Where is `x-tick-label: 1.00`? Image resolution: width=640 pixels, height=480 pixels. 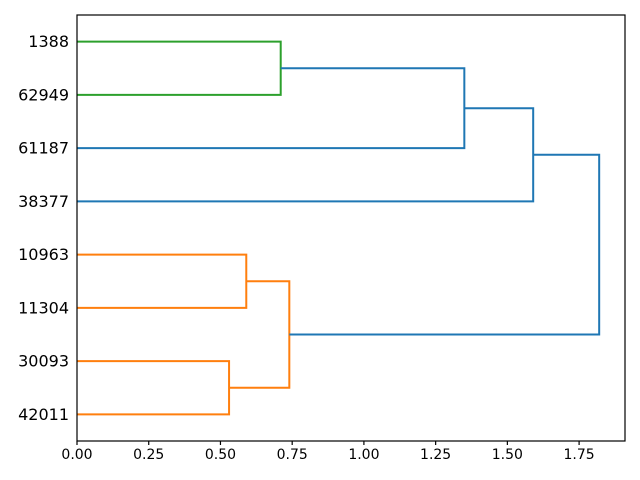
x-tick-label: 1.00 is located at coordinates (363, 455).